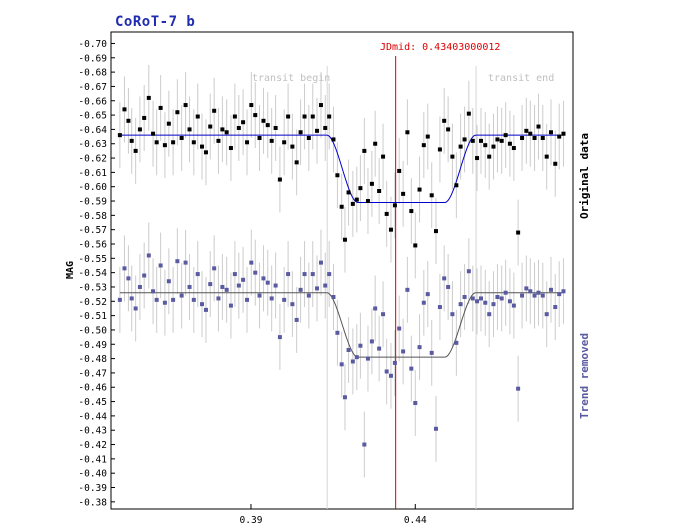  What do you see at coordinates (92, 445) in the screenshot?
I see `y-tick-label: -0.42` at bounding box center [92, 445].